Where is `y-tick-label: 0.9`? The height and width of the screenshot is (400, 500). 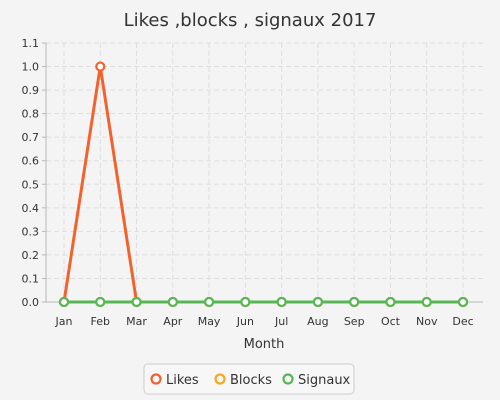 y-tick-label: 0.9 is located at coordinates (31, 90).